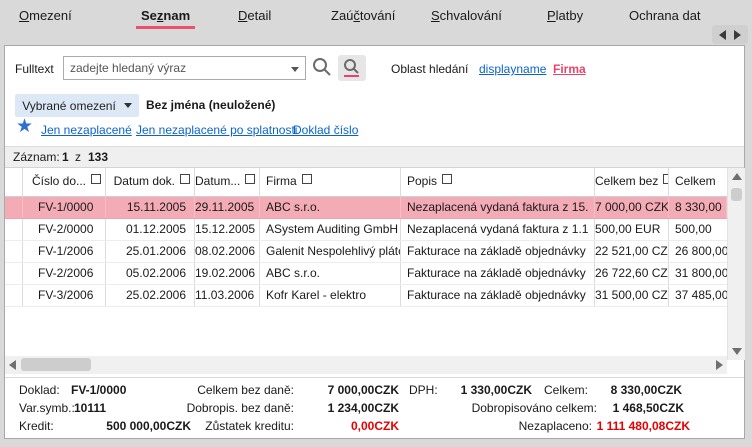  I want to click on dobropis-label: Dobropis. bez daně:, so click(240, 408).